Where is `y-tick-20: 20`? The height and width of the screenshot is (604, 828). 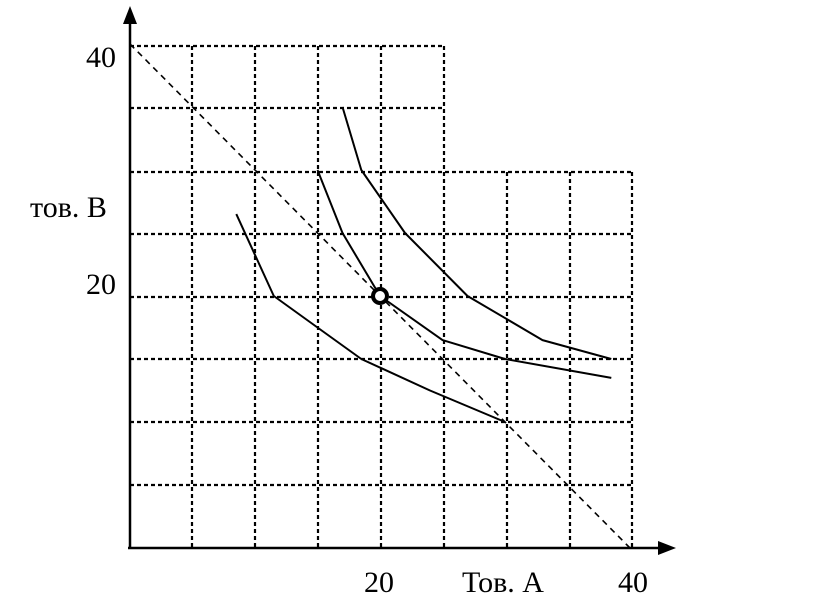 y-tick-20: 20 is located at coordinates (101, 284).